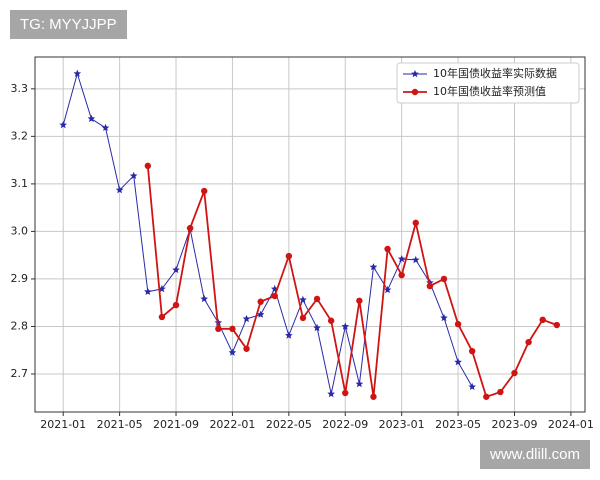 This screenshot has width=600, height=480. What do you see at coordinates (489, 91) in the screenshot?
I see `legend-label: 10年国债收益率预测值` at bounding box center [489, 91].